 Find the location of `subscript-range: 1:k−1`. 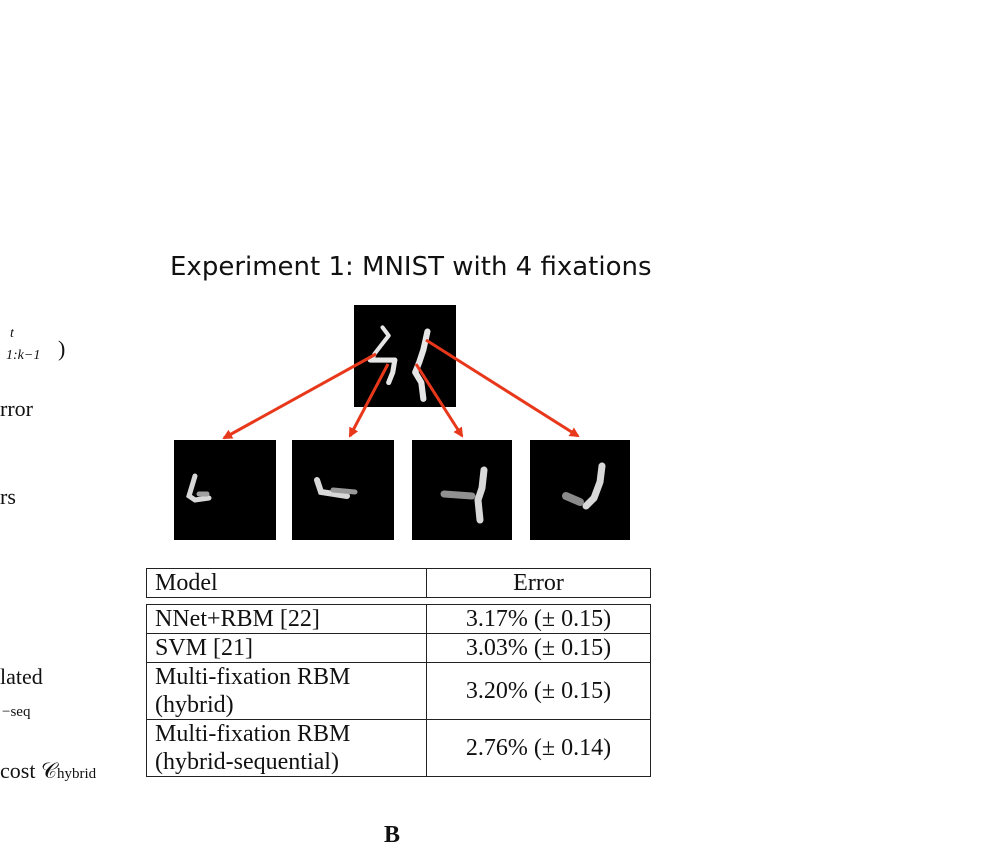

subscript-range: 1:k−1 is located at coordinates (23, 355).